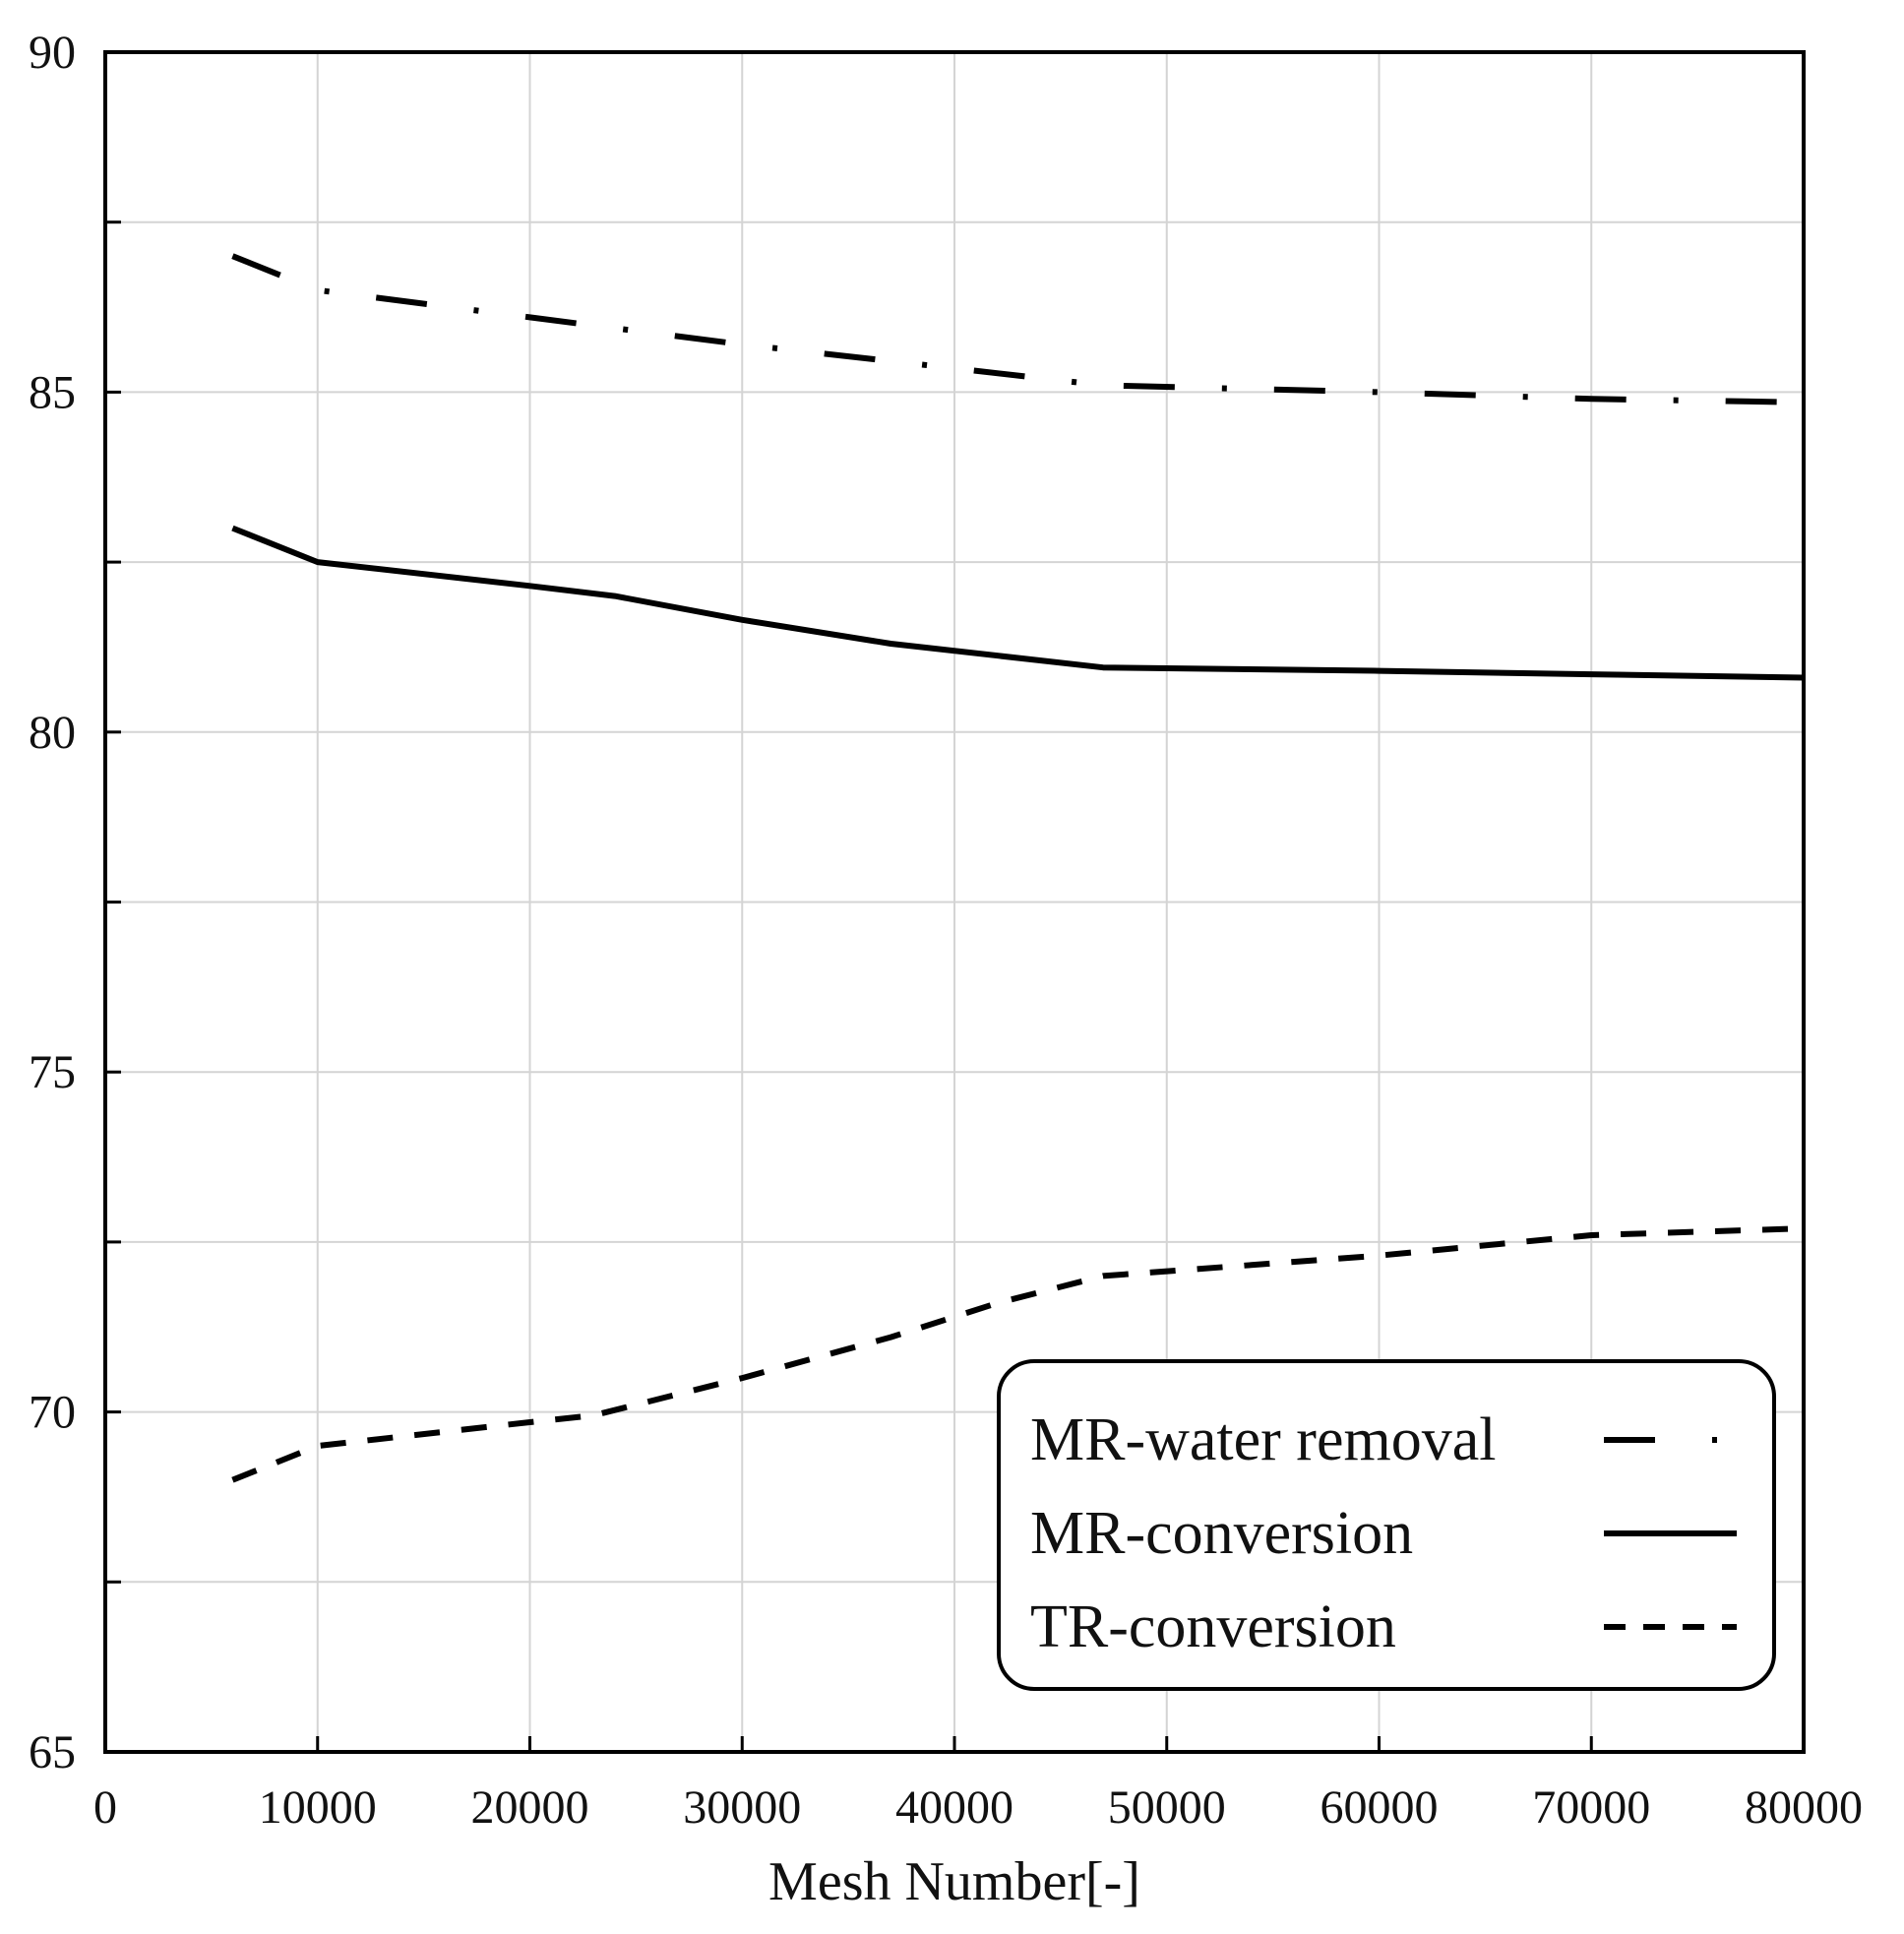 The image size is (1904, 1934). Describe the element at coordinates (52, 392) in the screenshot. I see `y-tick-label: 85` at that location.